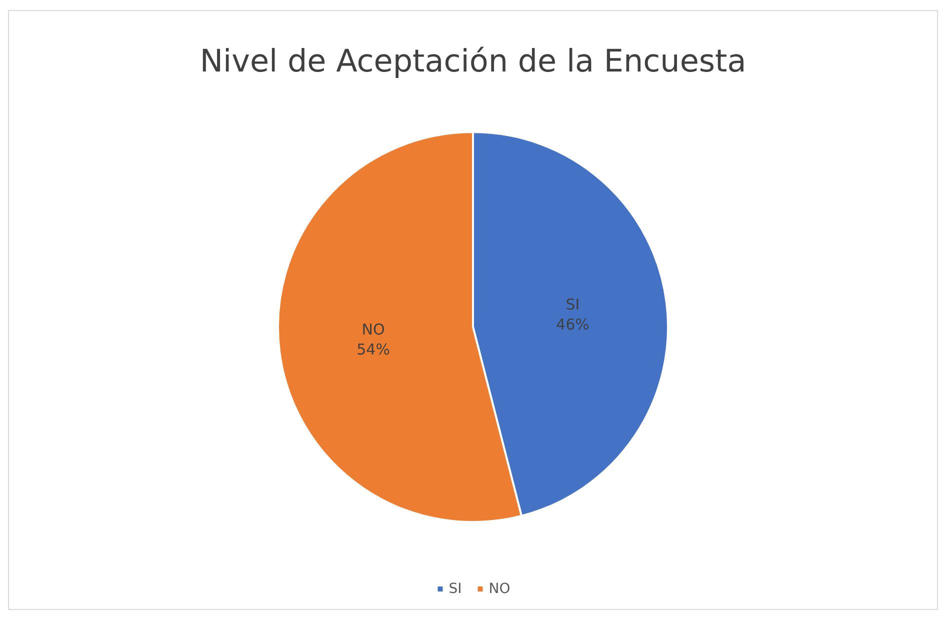  What do you see at coordinates (573, 324) in the screenshot?
I see `data-label: 46%` at bounding box center [573, 324].